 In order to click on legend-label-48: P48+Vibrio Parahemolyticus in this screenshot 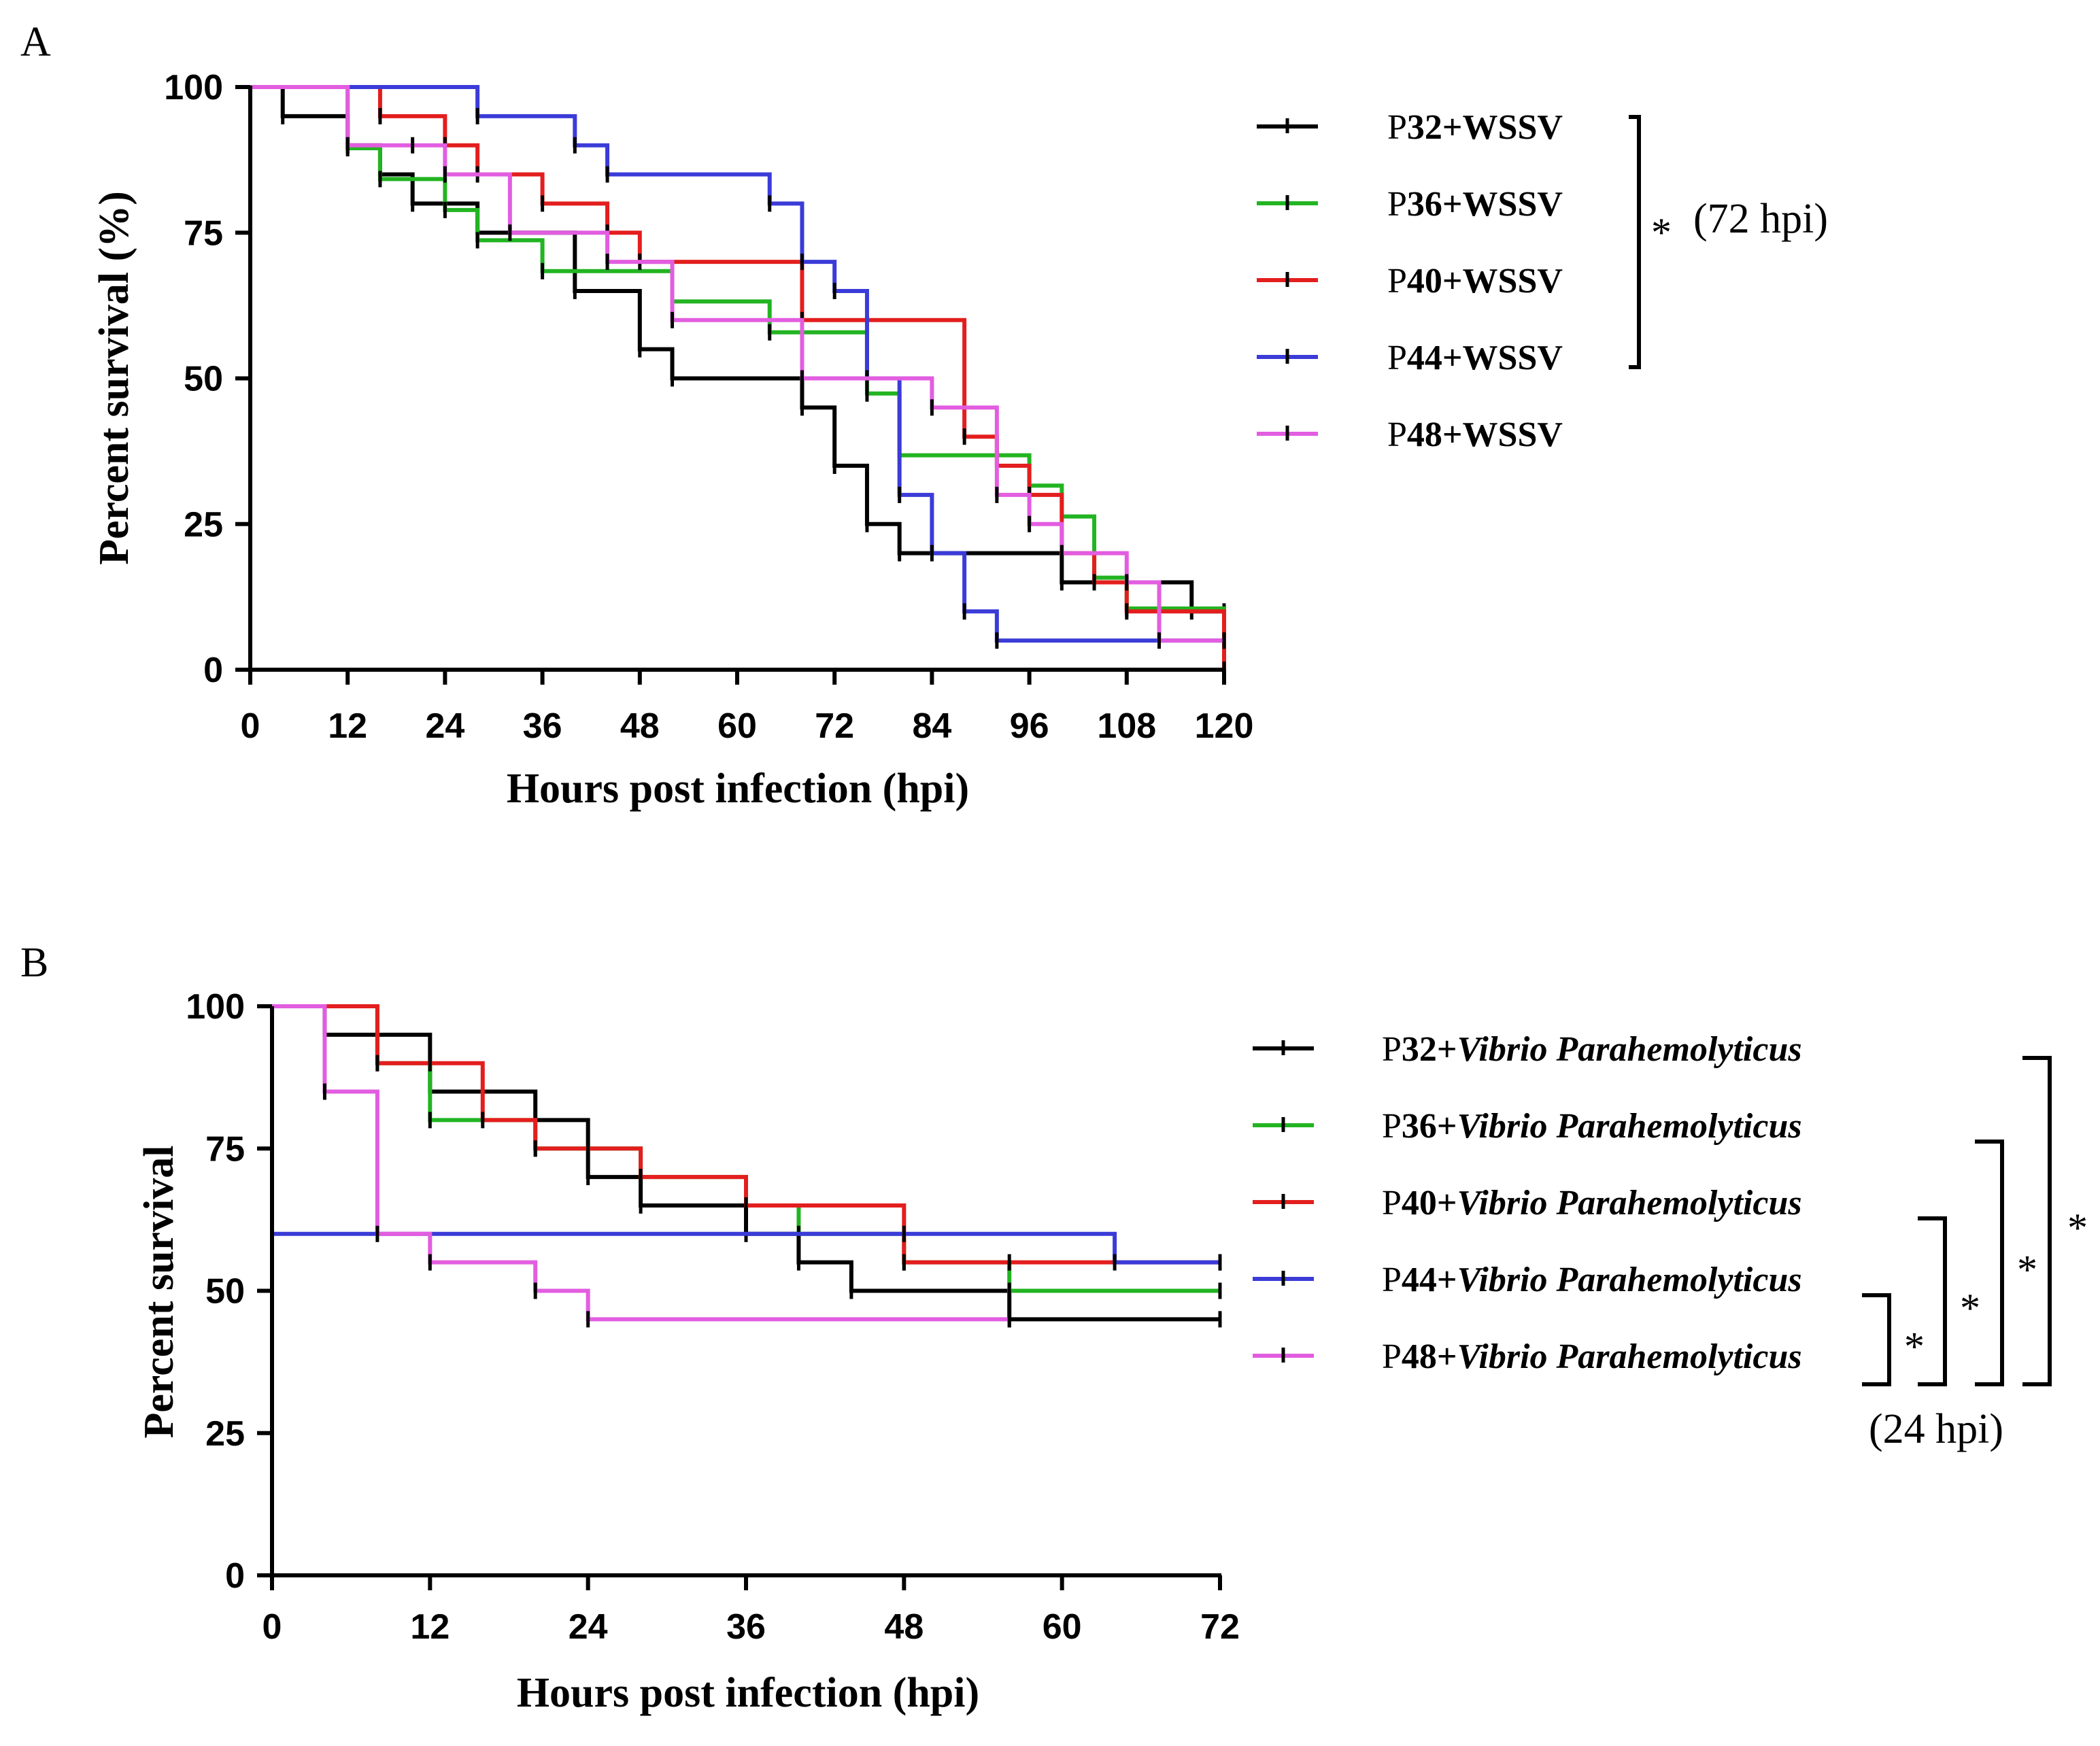, I will do `click(1592, 1357)`.